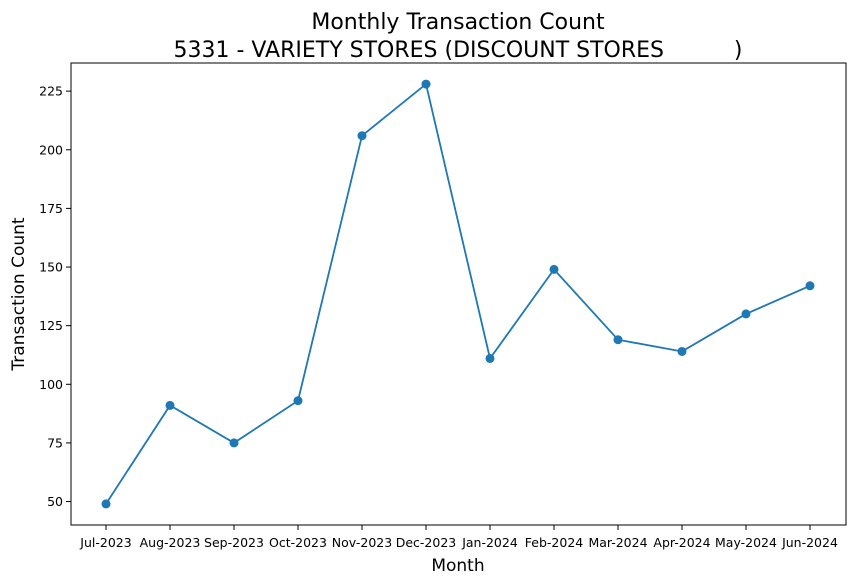  What do you see at coordinates (19, 294) in the screenshot?
I see `y-axis-label: Transaction Count` at bounding box center [19, 294].